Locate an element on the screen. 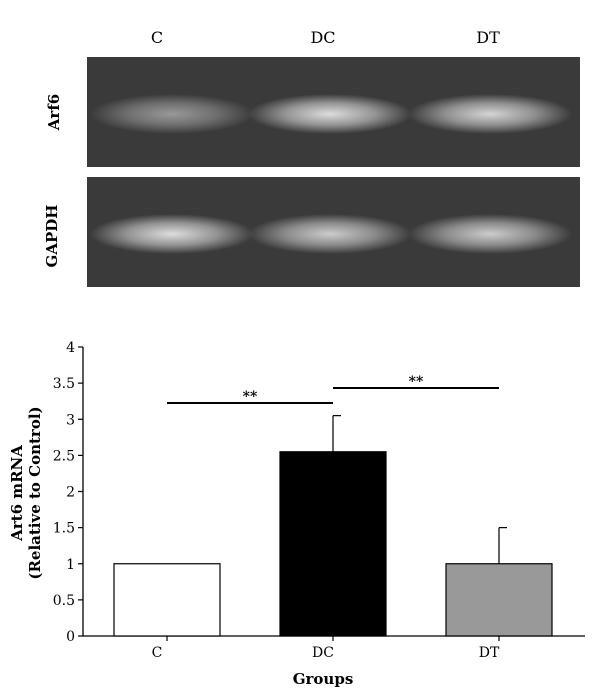 This screenshot has width=600, height=691. y-tick-label: 2 is located at coordinates (70, 493).